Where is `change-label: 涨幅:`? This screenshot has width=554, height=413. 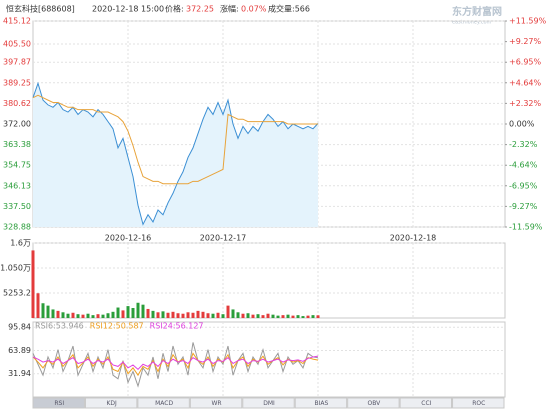 change-label: 涨幅: is located at coordinates (229, 9).